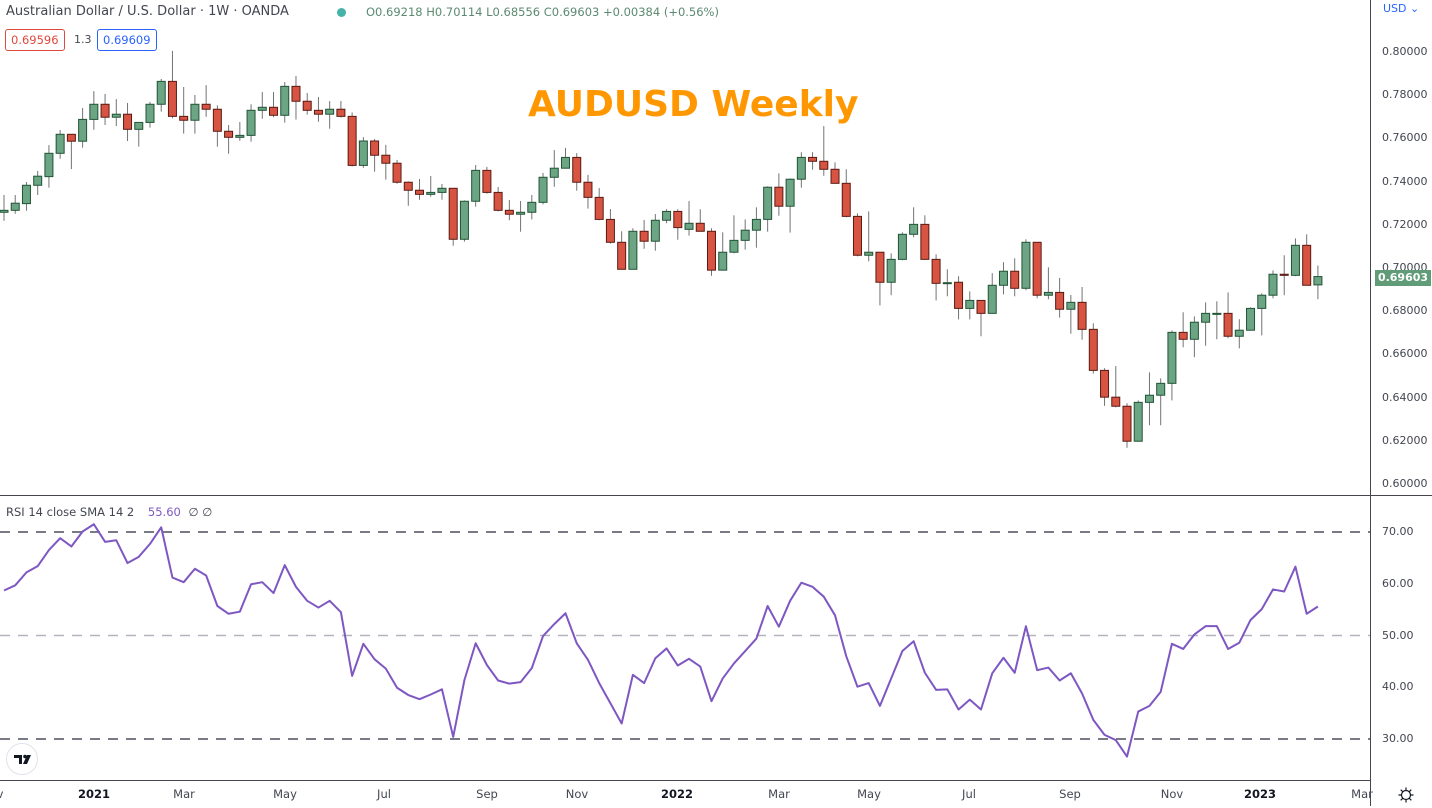 This screenshot has height=808, width=1432. I want to click on sell-button: 0.69596, so click(35, 40).